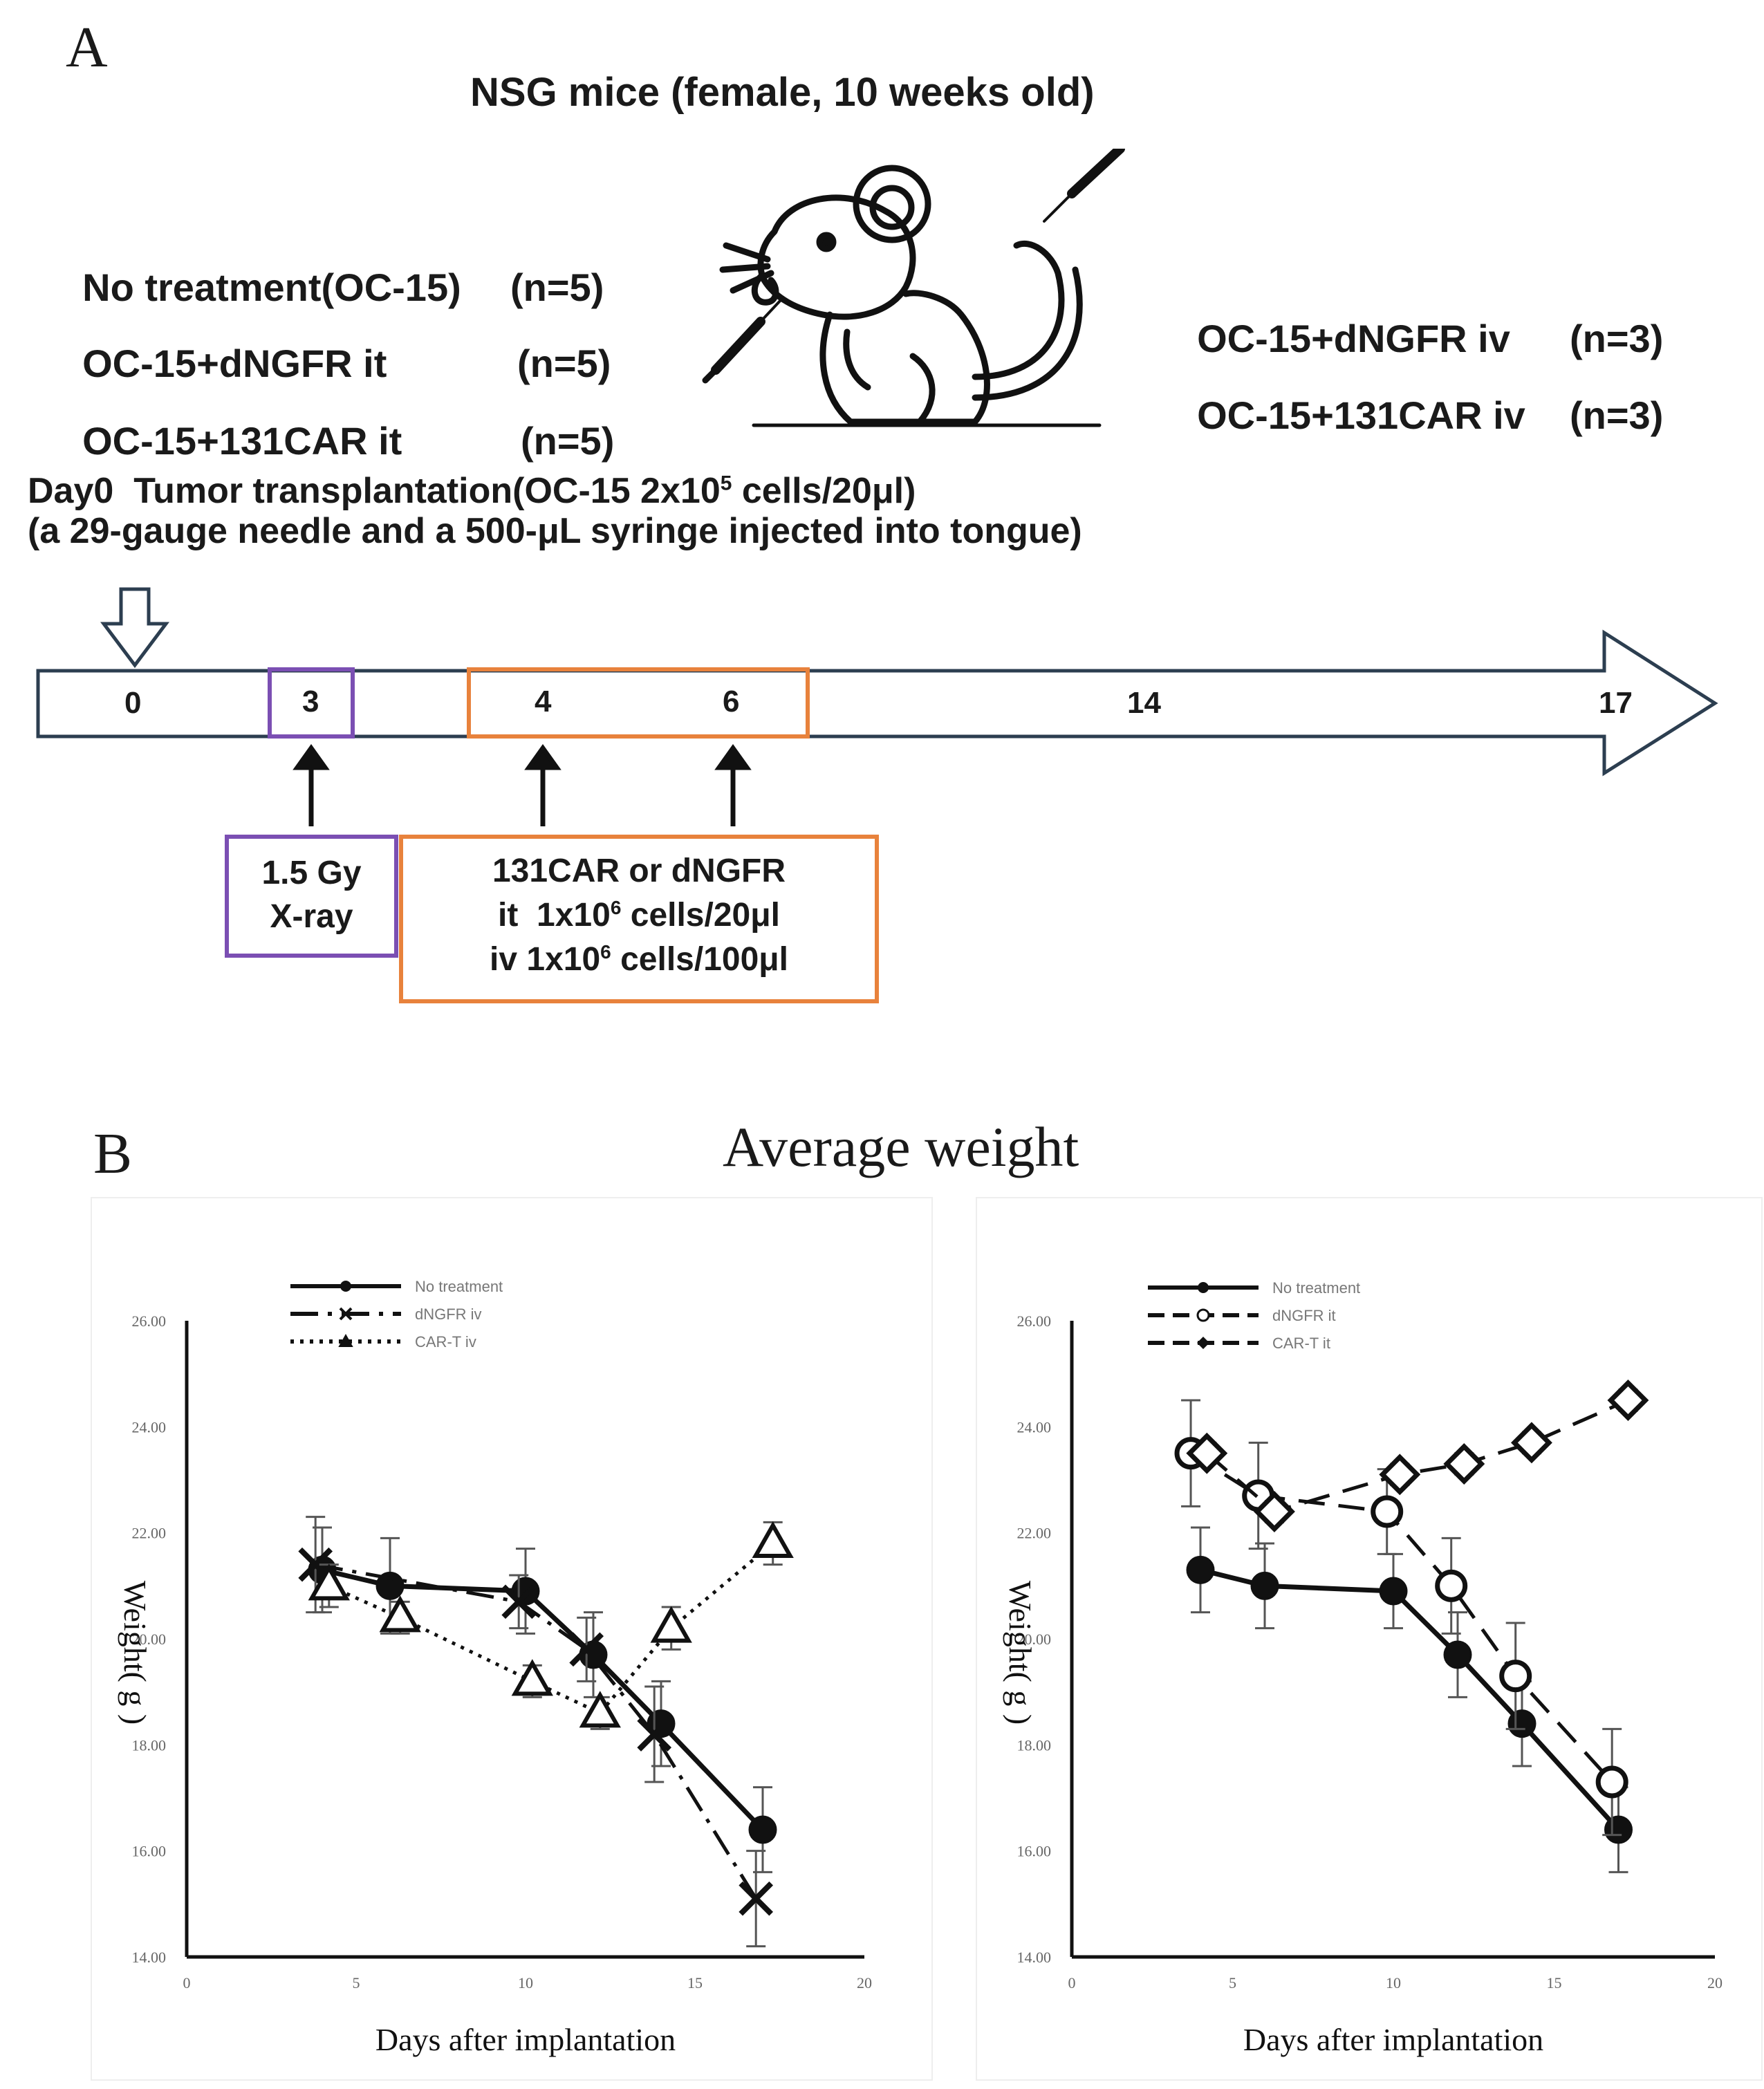  I want to click on treatment-iv-rest: cells/100μl, so click(699, 959).